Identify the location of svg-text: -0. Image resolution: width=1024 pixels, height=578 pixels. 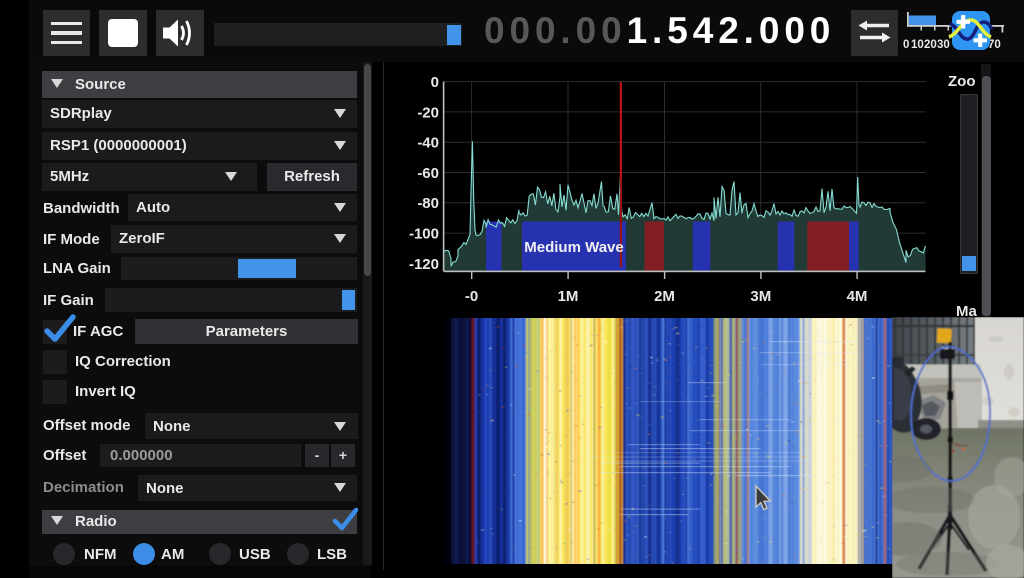
(471, 296).